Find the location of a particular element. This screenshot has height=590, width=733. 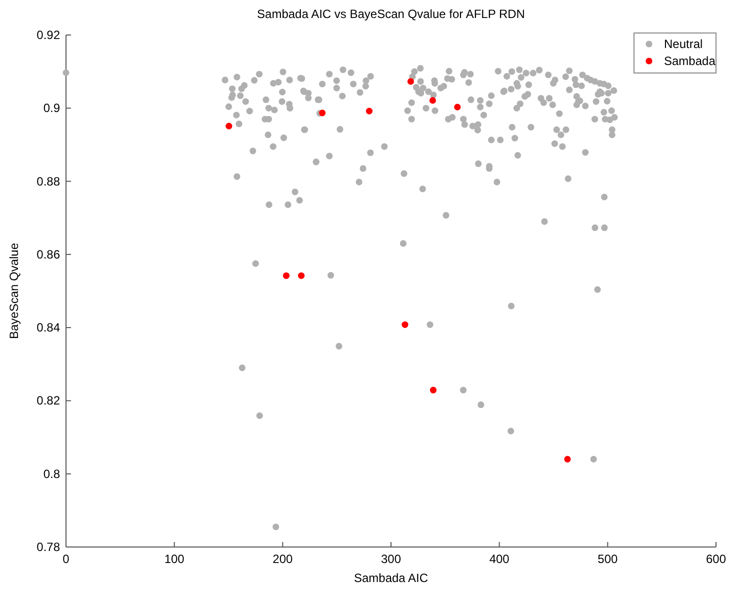

chart-title: Sambada AIC vs BayeScan Qvalue for AFLP RDN is located at coordinates (391, 14).